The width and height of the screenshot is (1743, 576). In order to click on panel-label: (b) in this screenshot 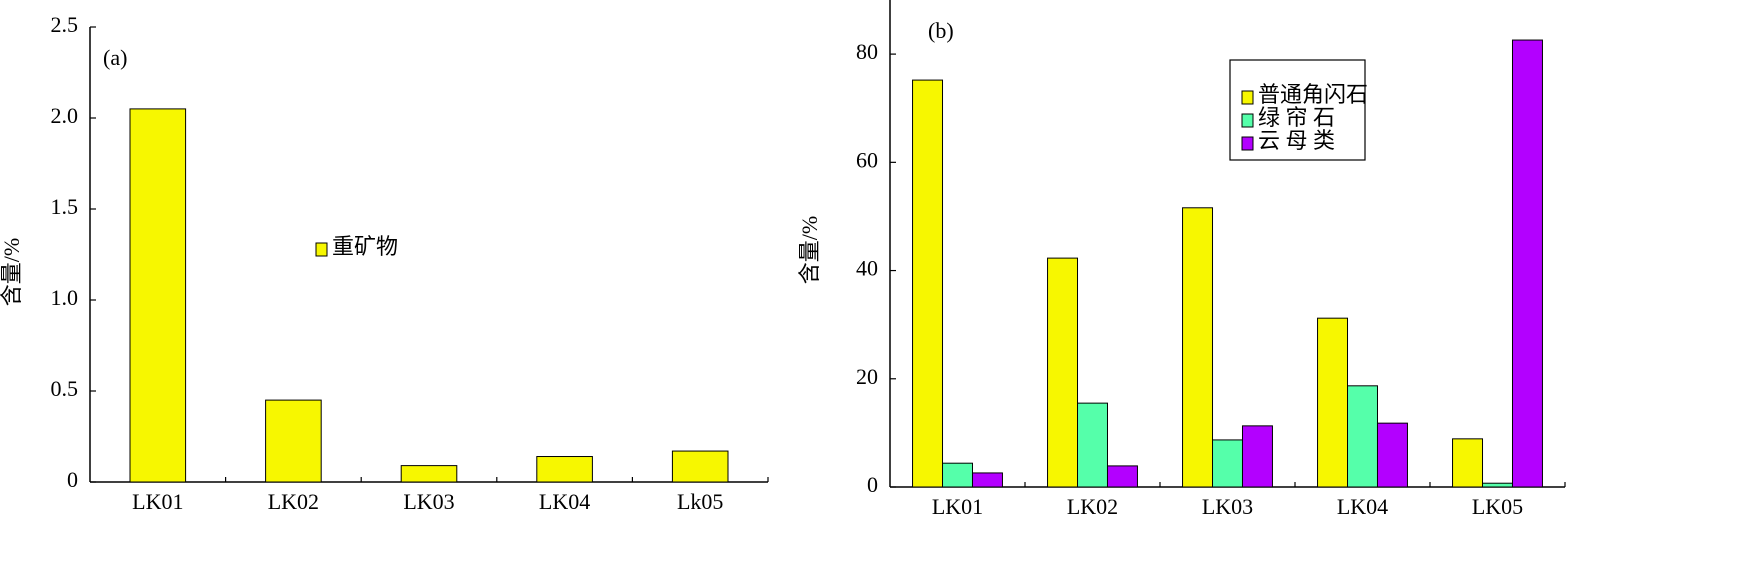, I will do `click(941, 30)`.